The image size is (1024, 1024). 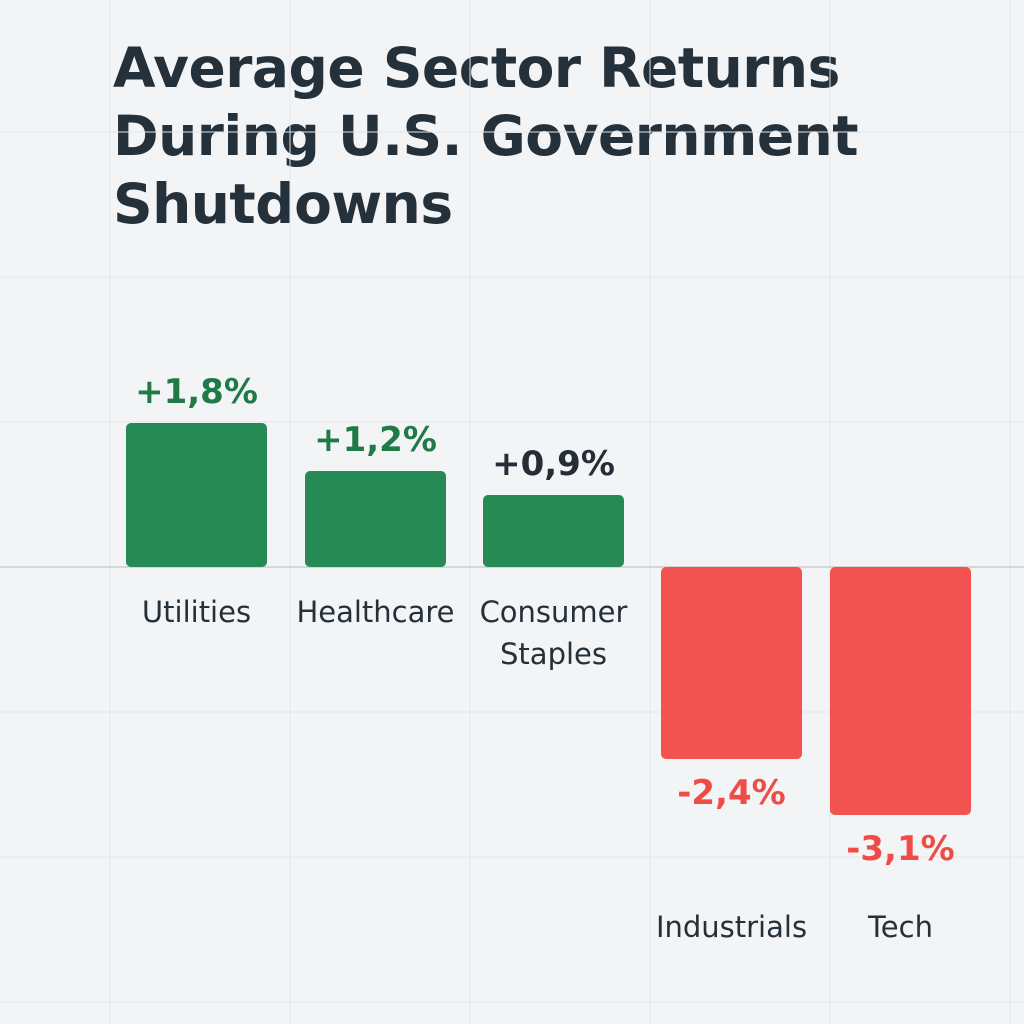 I want to click on bar-tech, so click(x=900, y=691).